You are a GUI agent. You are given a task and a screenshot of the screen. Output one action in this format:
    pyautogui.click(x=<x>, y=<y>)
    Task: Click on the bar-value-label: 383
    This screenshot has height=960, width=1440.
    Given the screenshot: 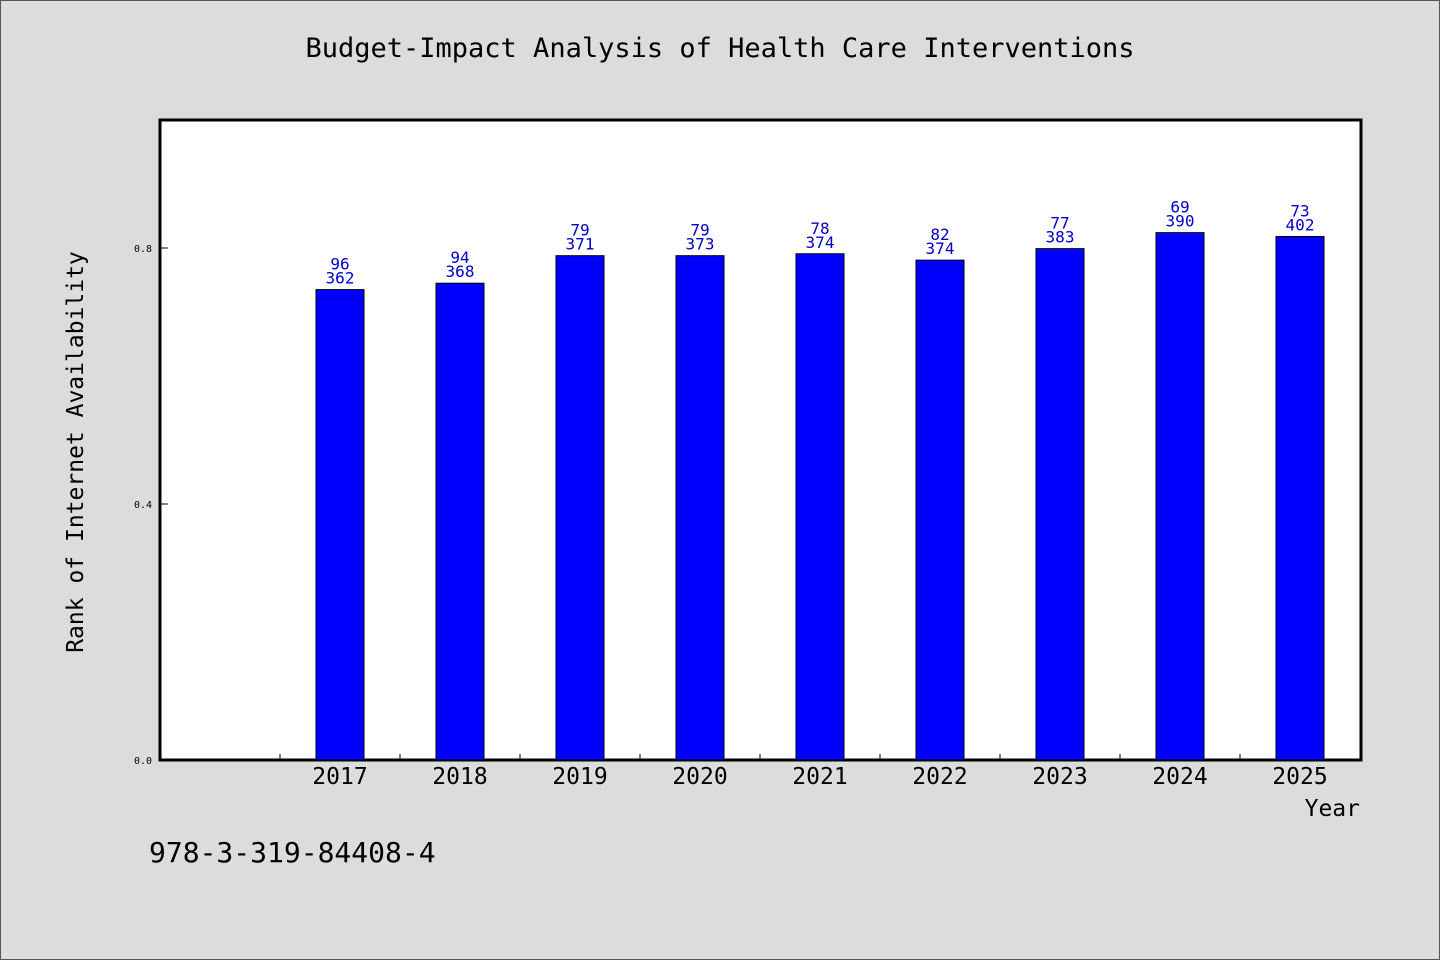 What is the action you would take?
    pyautogui.click(x=1060, y=237)
    